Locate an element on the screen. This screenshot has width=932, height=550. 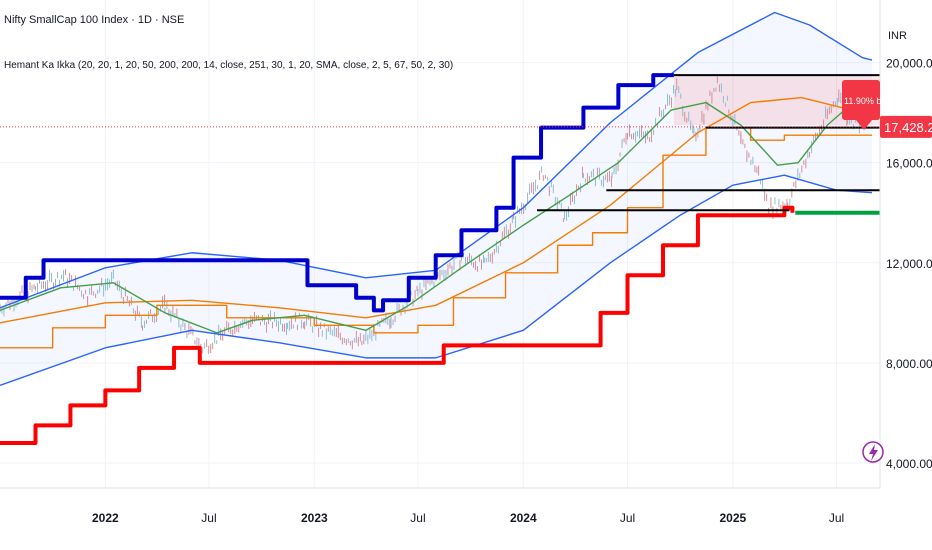
lightning-icon is located at coordinates (873, 452).